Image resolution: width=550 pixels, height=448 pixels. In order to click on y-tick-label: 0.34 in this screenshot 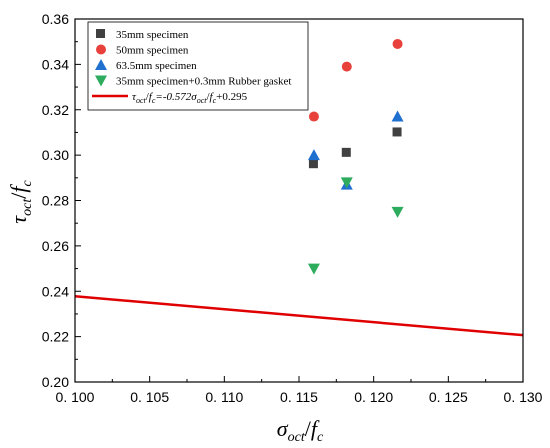, I will do `click(55, 64)`.